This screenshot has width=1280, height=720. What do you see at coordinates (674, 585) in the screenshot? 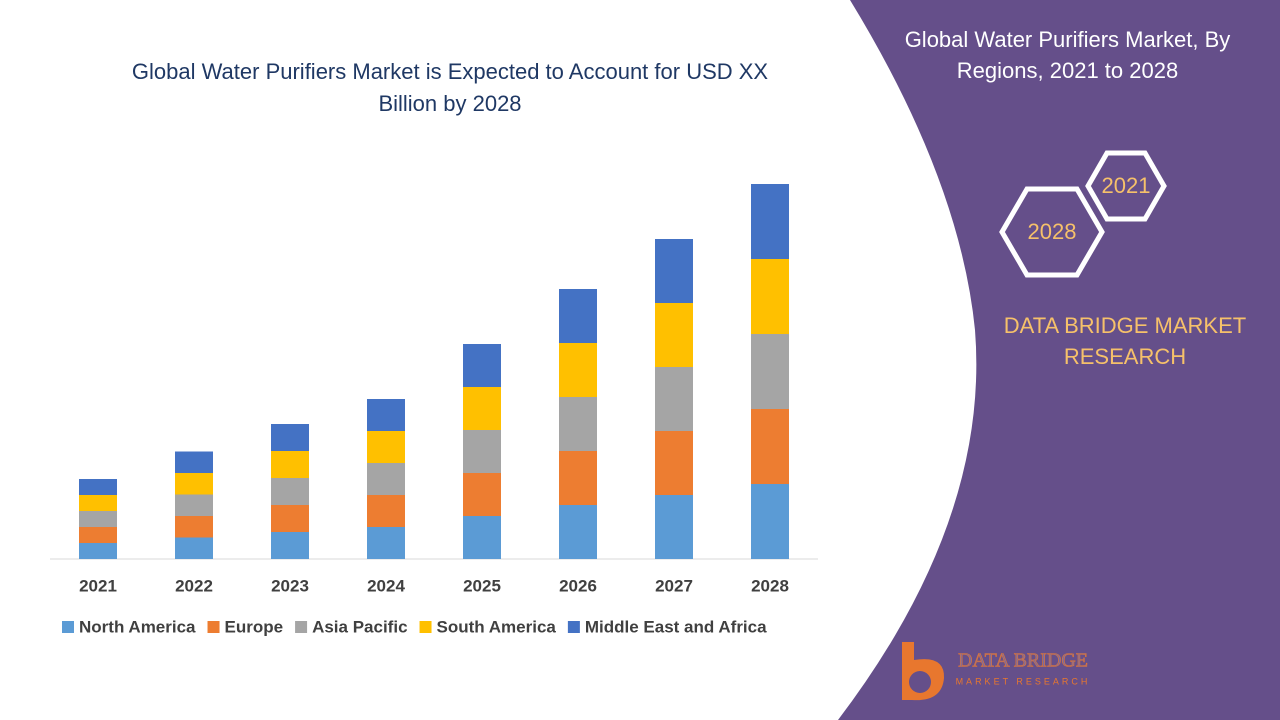
I see `x-tick-label: 2027` at bounding box center [674, 585].